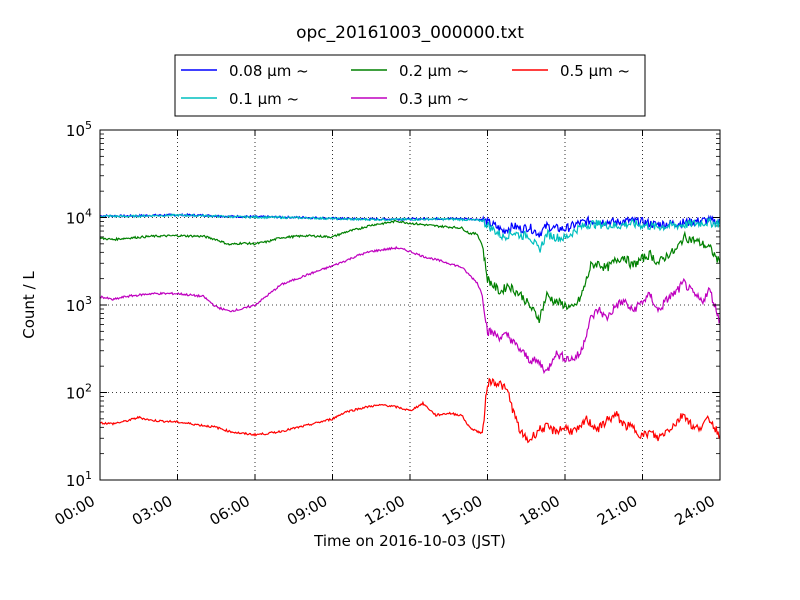  What do you see at coordinates (434, 71) in the screenshot?
I see `legend-label-2: 0.2 µm ~` at bounding box center [434, 71].